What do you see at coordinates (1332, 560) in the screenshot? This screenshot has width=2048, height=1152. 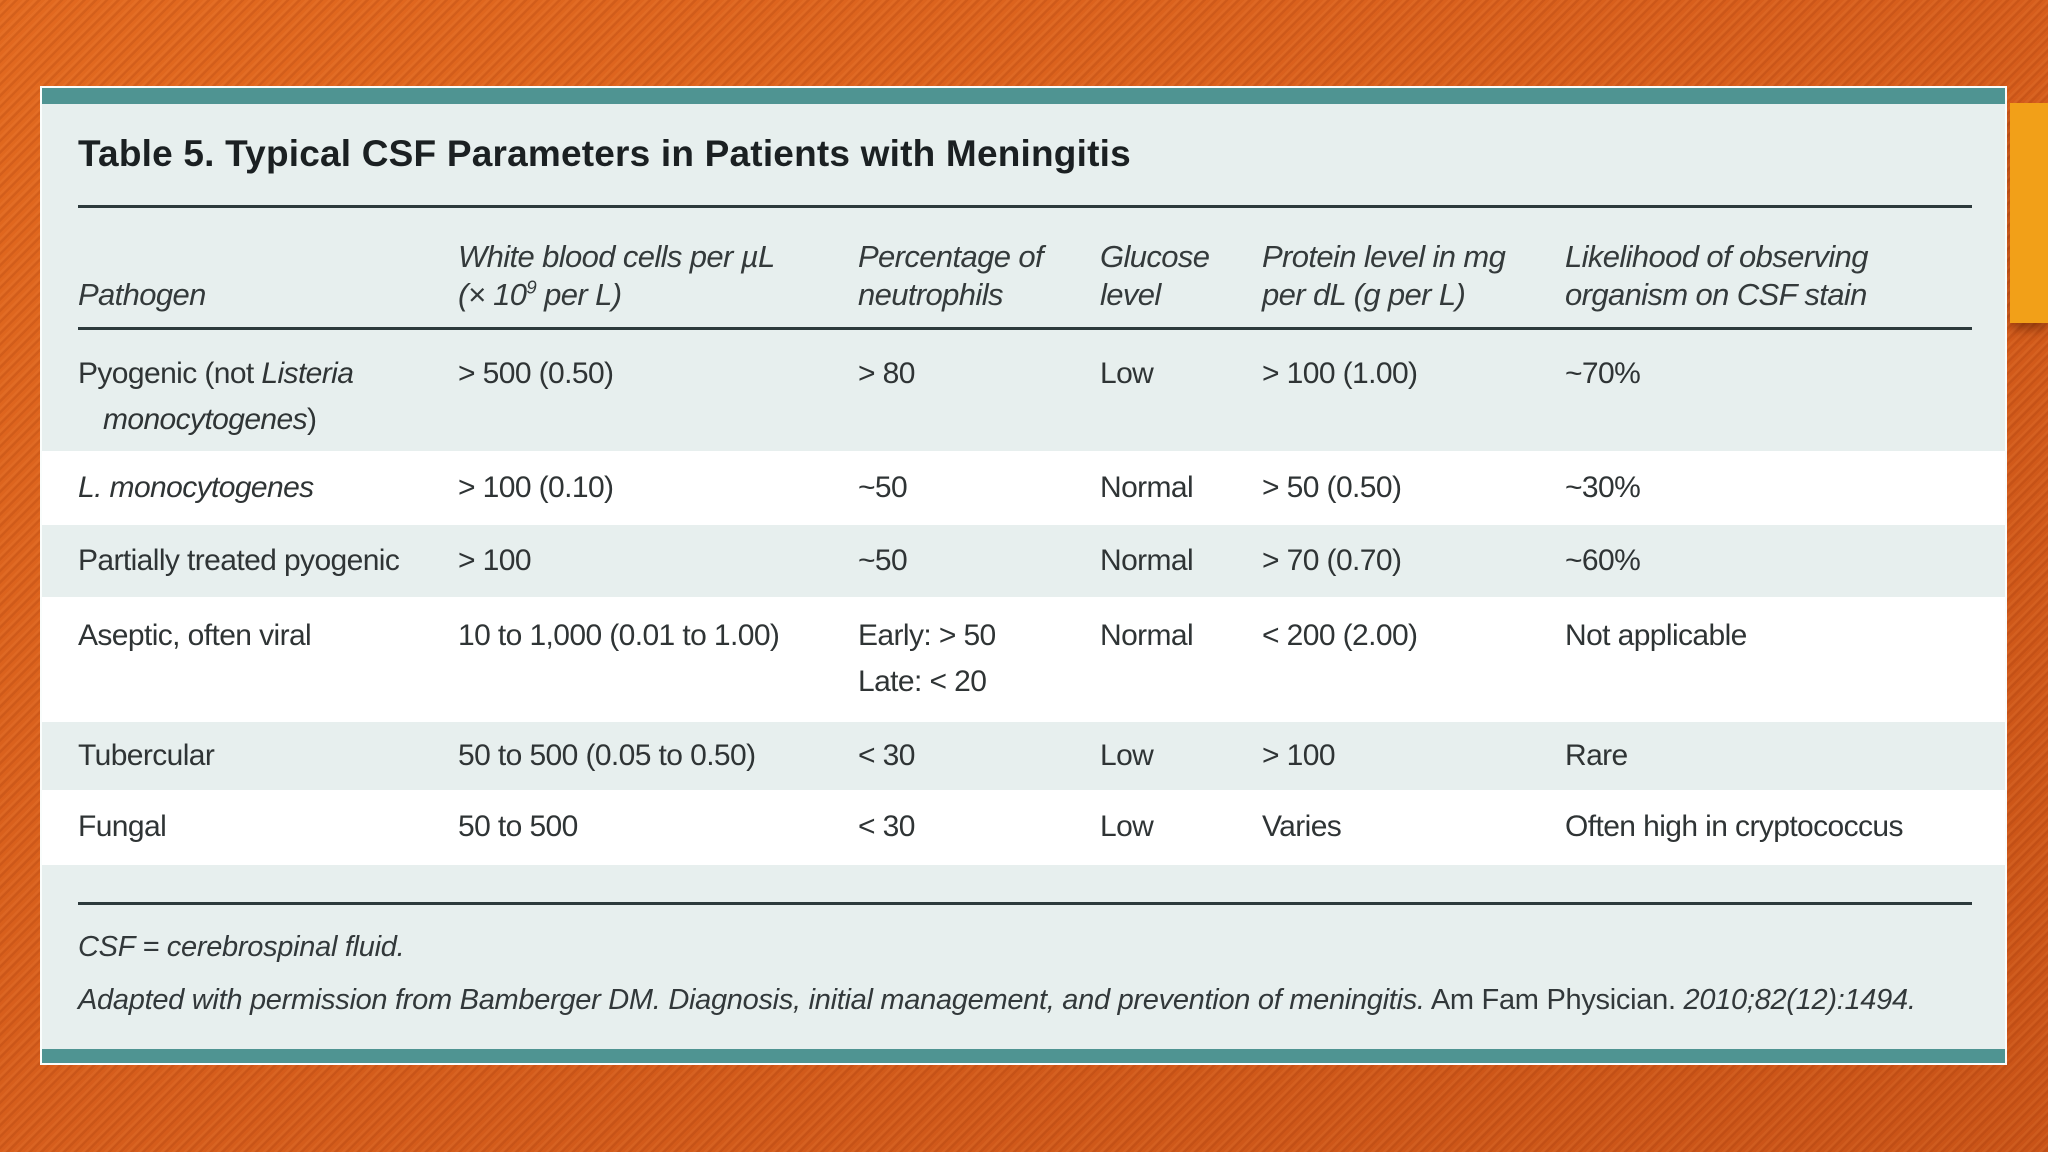 I see `cell-protein: > 70 (0.70)` at bounding box center [1332, 560].